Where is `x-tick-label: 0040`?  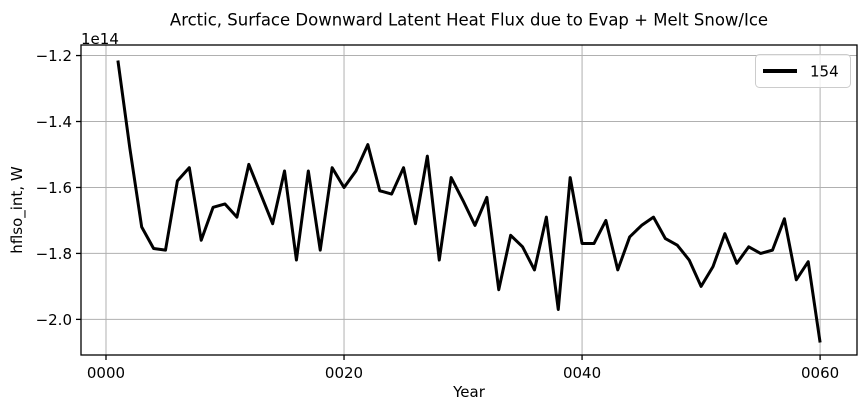 x-tick-label: 0040 is located at coordinates (582, 373).